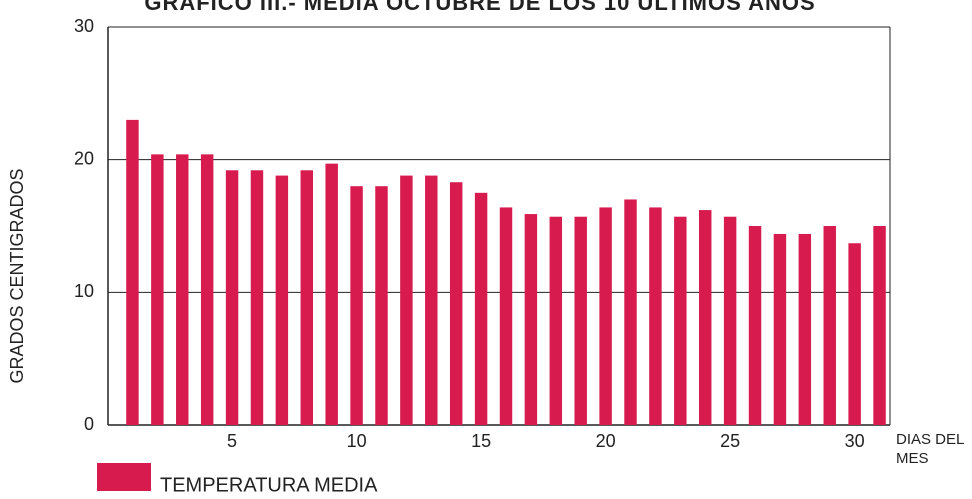  I want to click on y-axis-label: GRADOS CENTIGRADOS, so click(17, 275).